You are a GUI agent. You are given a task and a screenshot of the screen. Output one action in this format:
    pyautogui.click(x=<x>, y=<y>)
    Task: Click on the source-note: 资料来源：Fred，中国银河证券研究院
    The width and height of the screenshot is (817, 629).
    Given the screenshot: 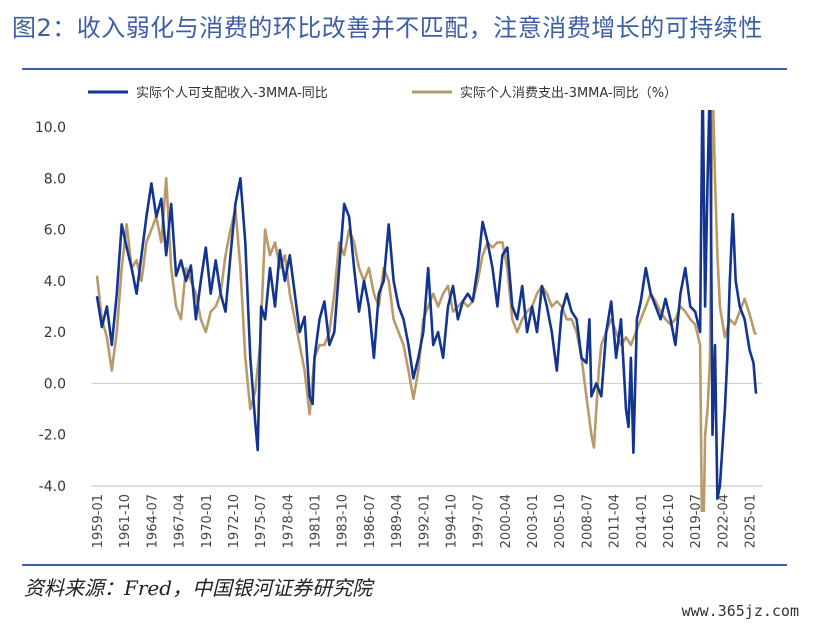 What is the action you would take?
    pyautogui.click(x=198, y=588)
    